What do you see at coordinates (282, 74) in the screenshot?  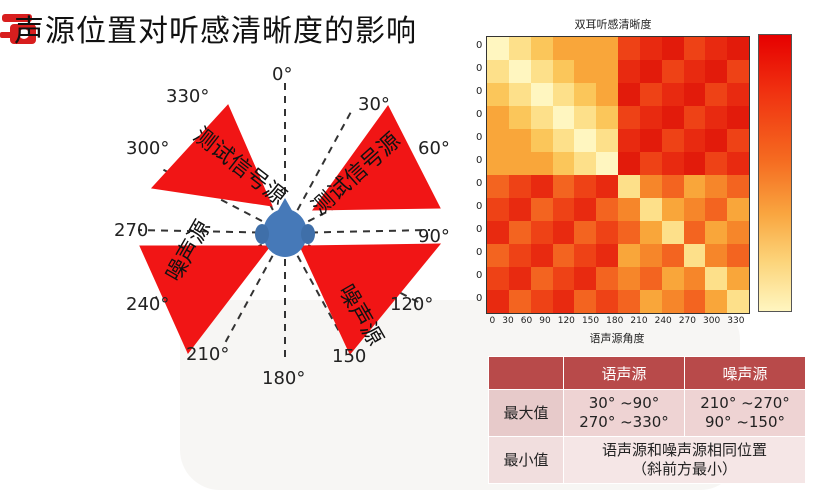 I see `angle-label-0: 0°` at bounding box center [282, 74].